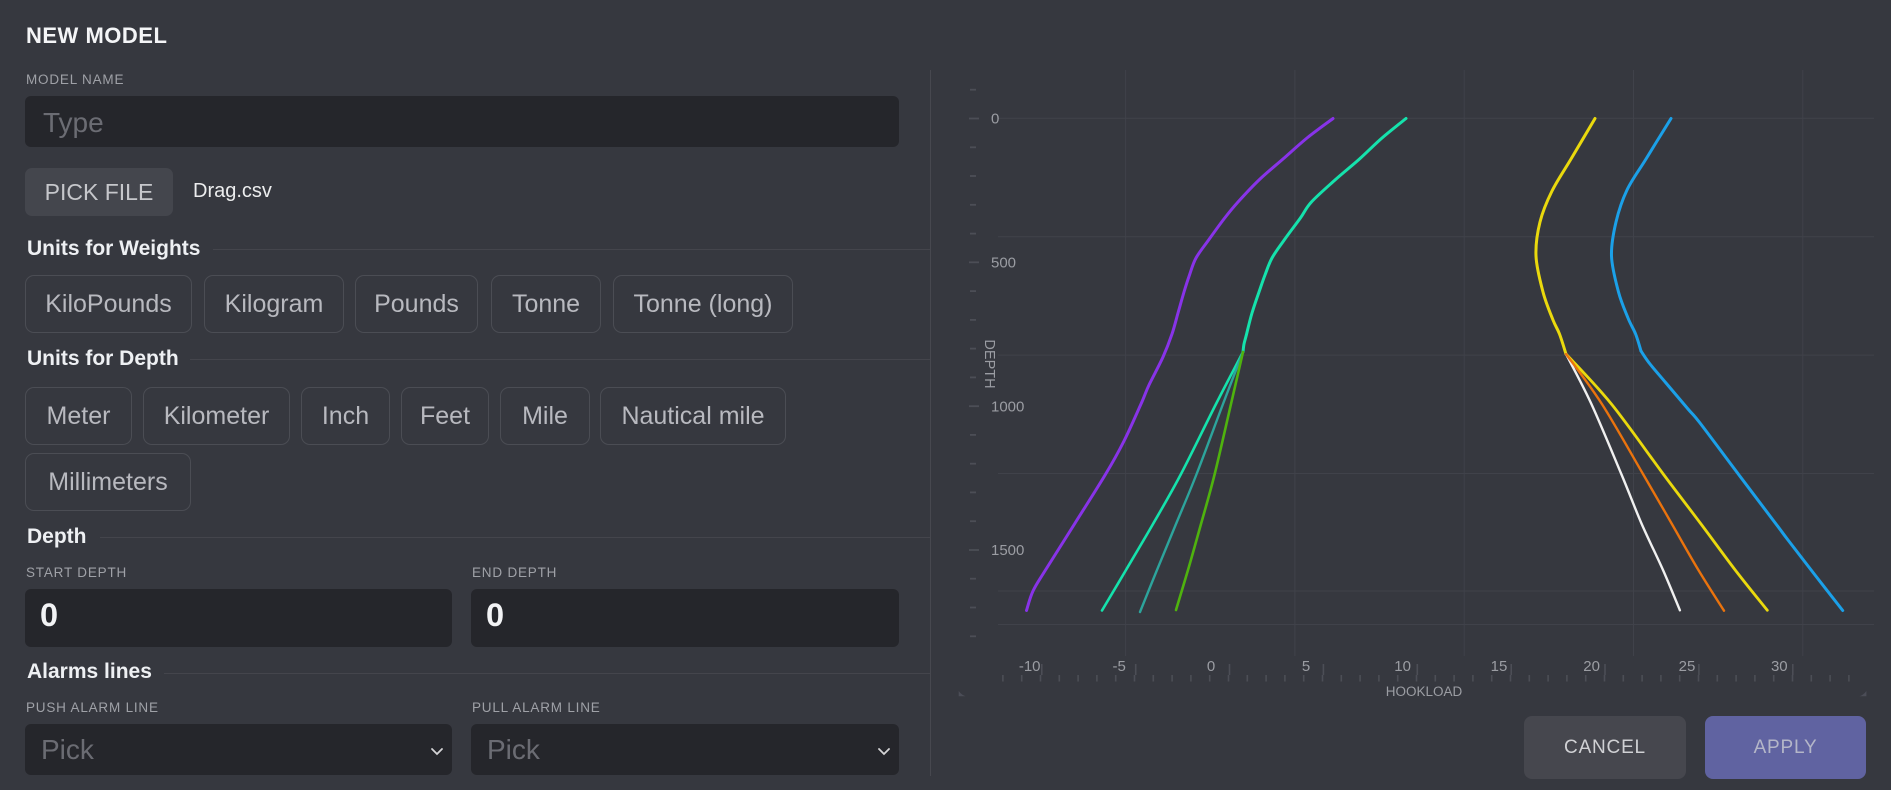 Image resolution: width=1891 pixels, height=790 pixels. I want to click on svg-text: 500, so click(1003, 263).